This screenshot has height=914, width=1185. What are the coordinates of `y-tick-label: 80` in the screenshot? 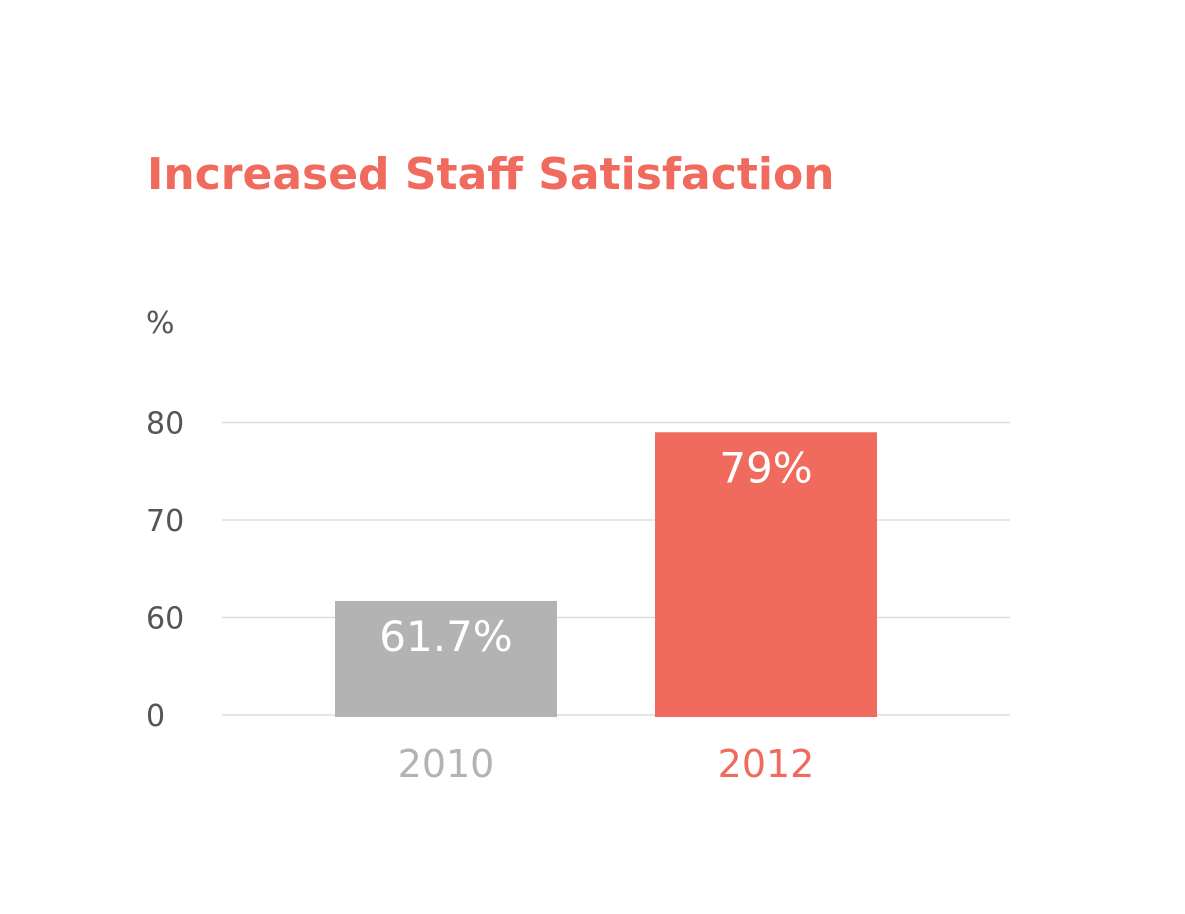 It's located at (165, 424).